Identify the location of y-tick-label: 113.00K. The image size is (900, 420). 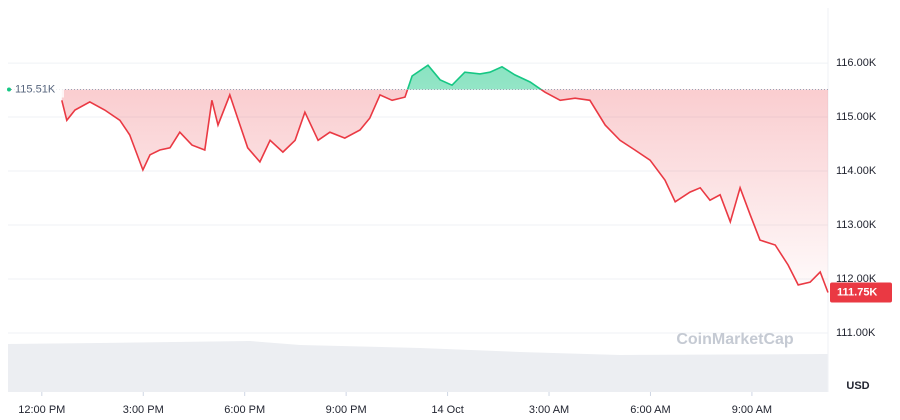
(856, 225).